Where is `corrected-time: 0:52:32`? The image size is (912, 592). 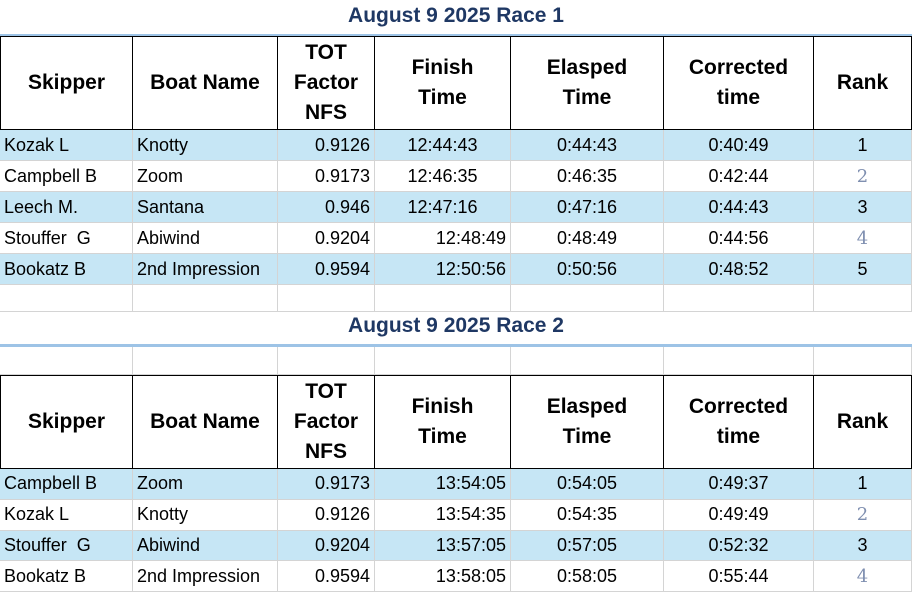
corrected-time: 0:52:32 is located at coordinates (739, 546).